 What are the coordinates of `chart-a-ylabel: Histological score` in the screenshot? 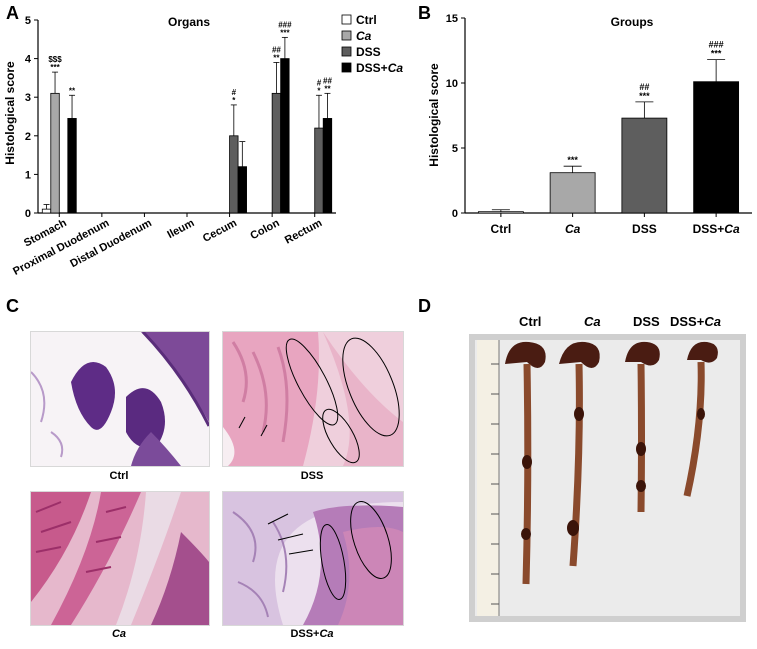 It's located at (10, 113).